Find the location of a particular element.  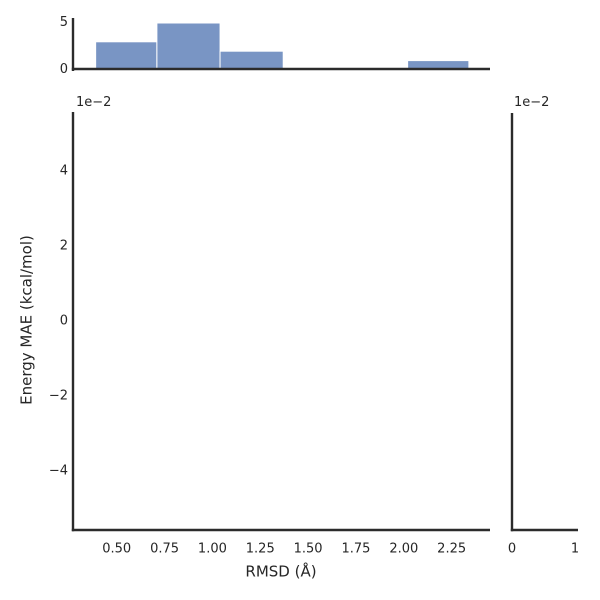

main-ytick-label: −2 is located at coordinates (58, 396).